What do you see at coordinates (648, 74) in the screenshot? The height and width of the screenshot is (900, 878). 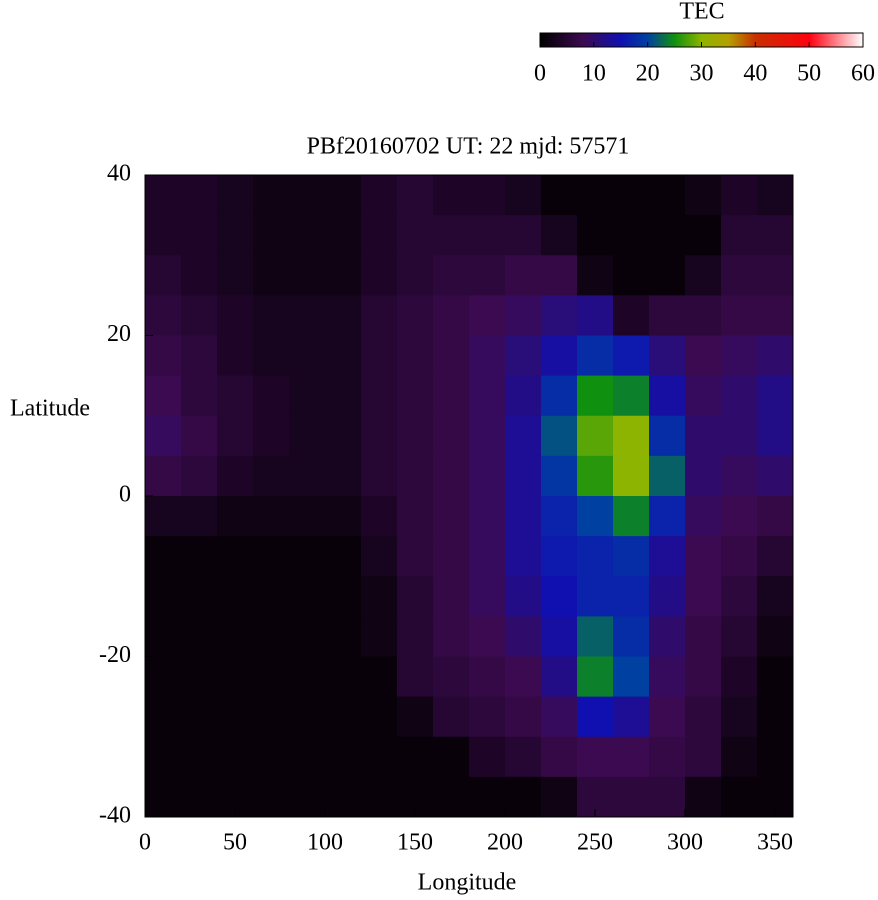 I see `colorbar-tick-label: 20` at bounding box center [648, 74].